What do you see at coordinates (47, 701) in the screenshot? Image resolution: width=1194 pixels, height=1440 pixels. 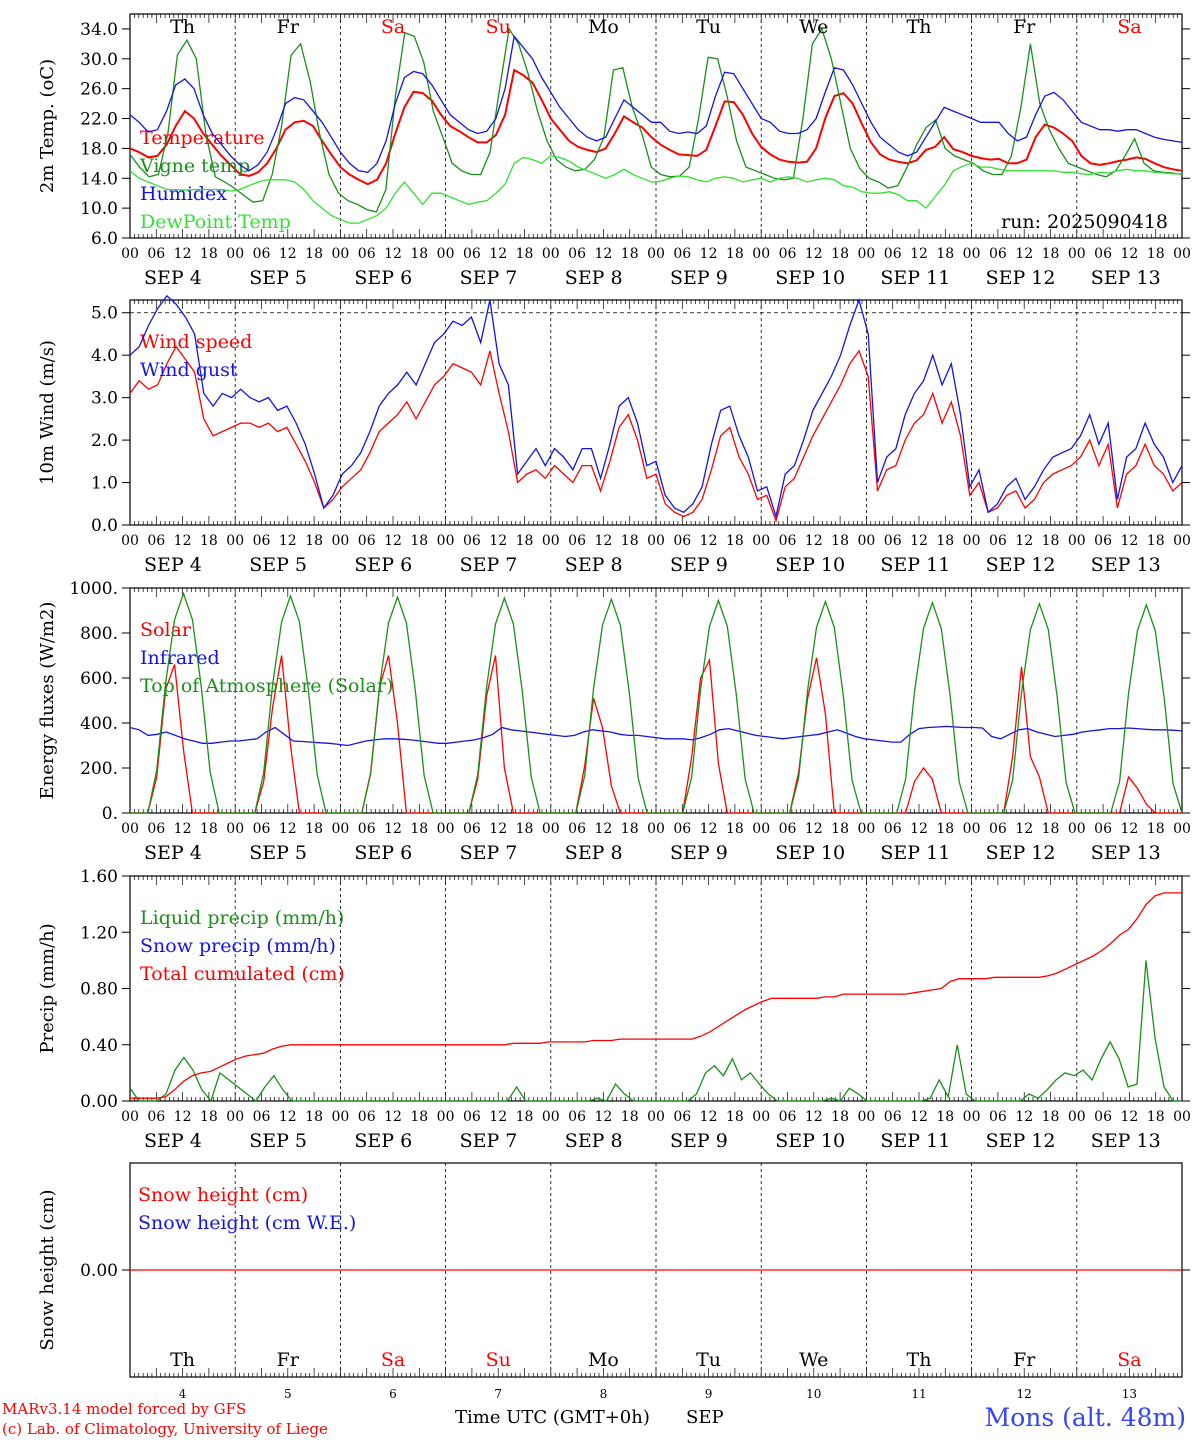 I see `y-axis-title: Energy fluxes (W/m2)` at bounding box center [47, 701].